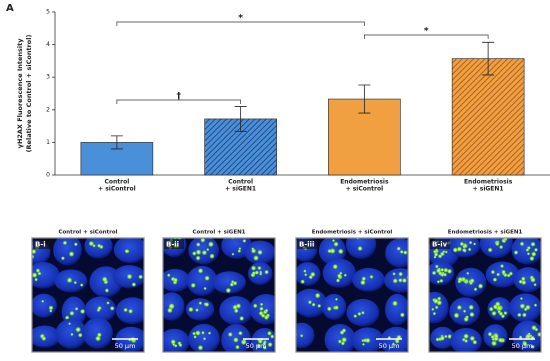 The height and width of the screenshot is (361, 550). What do you see at coordinates (364, 182) in the screenshot?
I see `x-tick-label: Endometriosis` at bounding box center [364, 182].